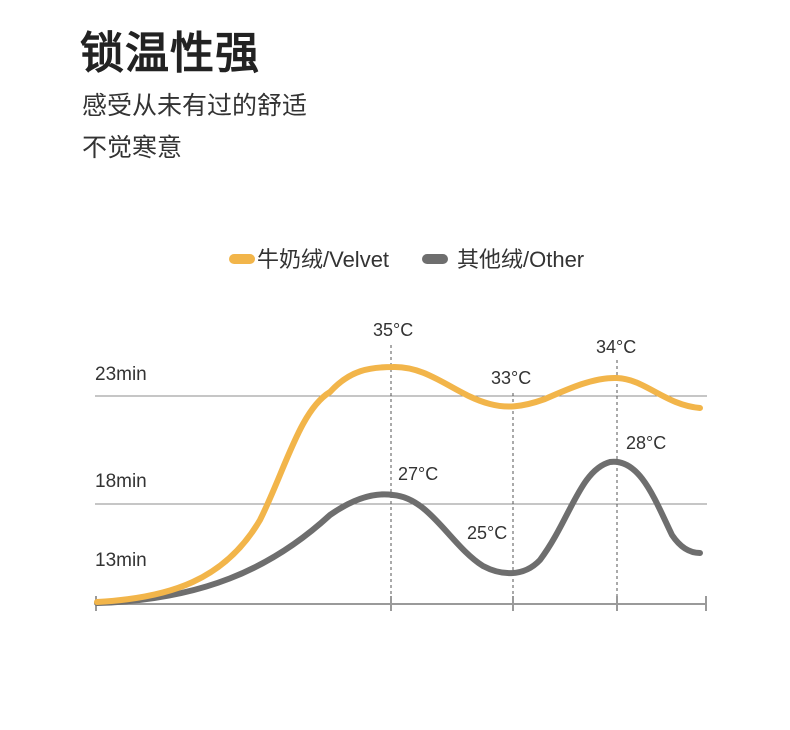 The image size is (790, 730). I want to click on value-label-other-1: 27°C, so click(418, 474).